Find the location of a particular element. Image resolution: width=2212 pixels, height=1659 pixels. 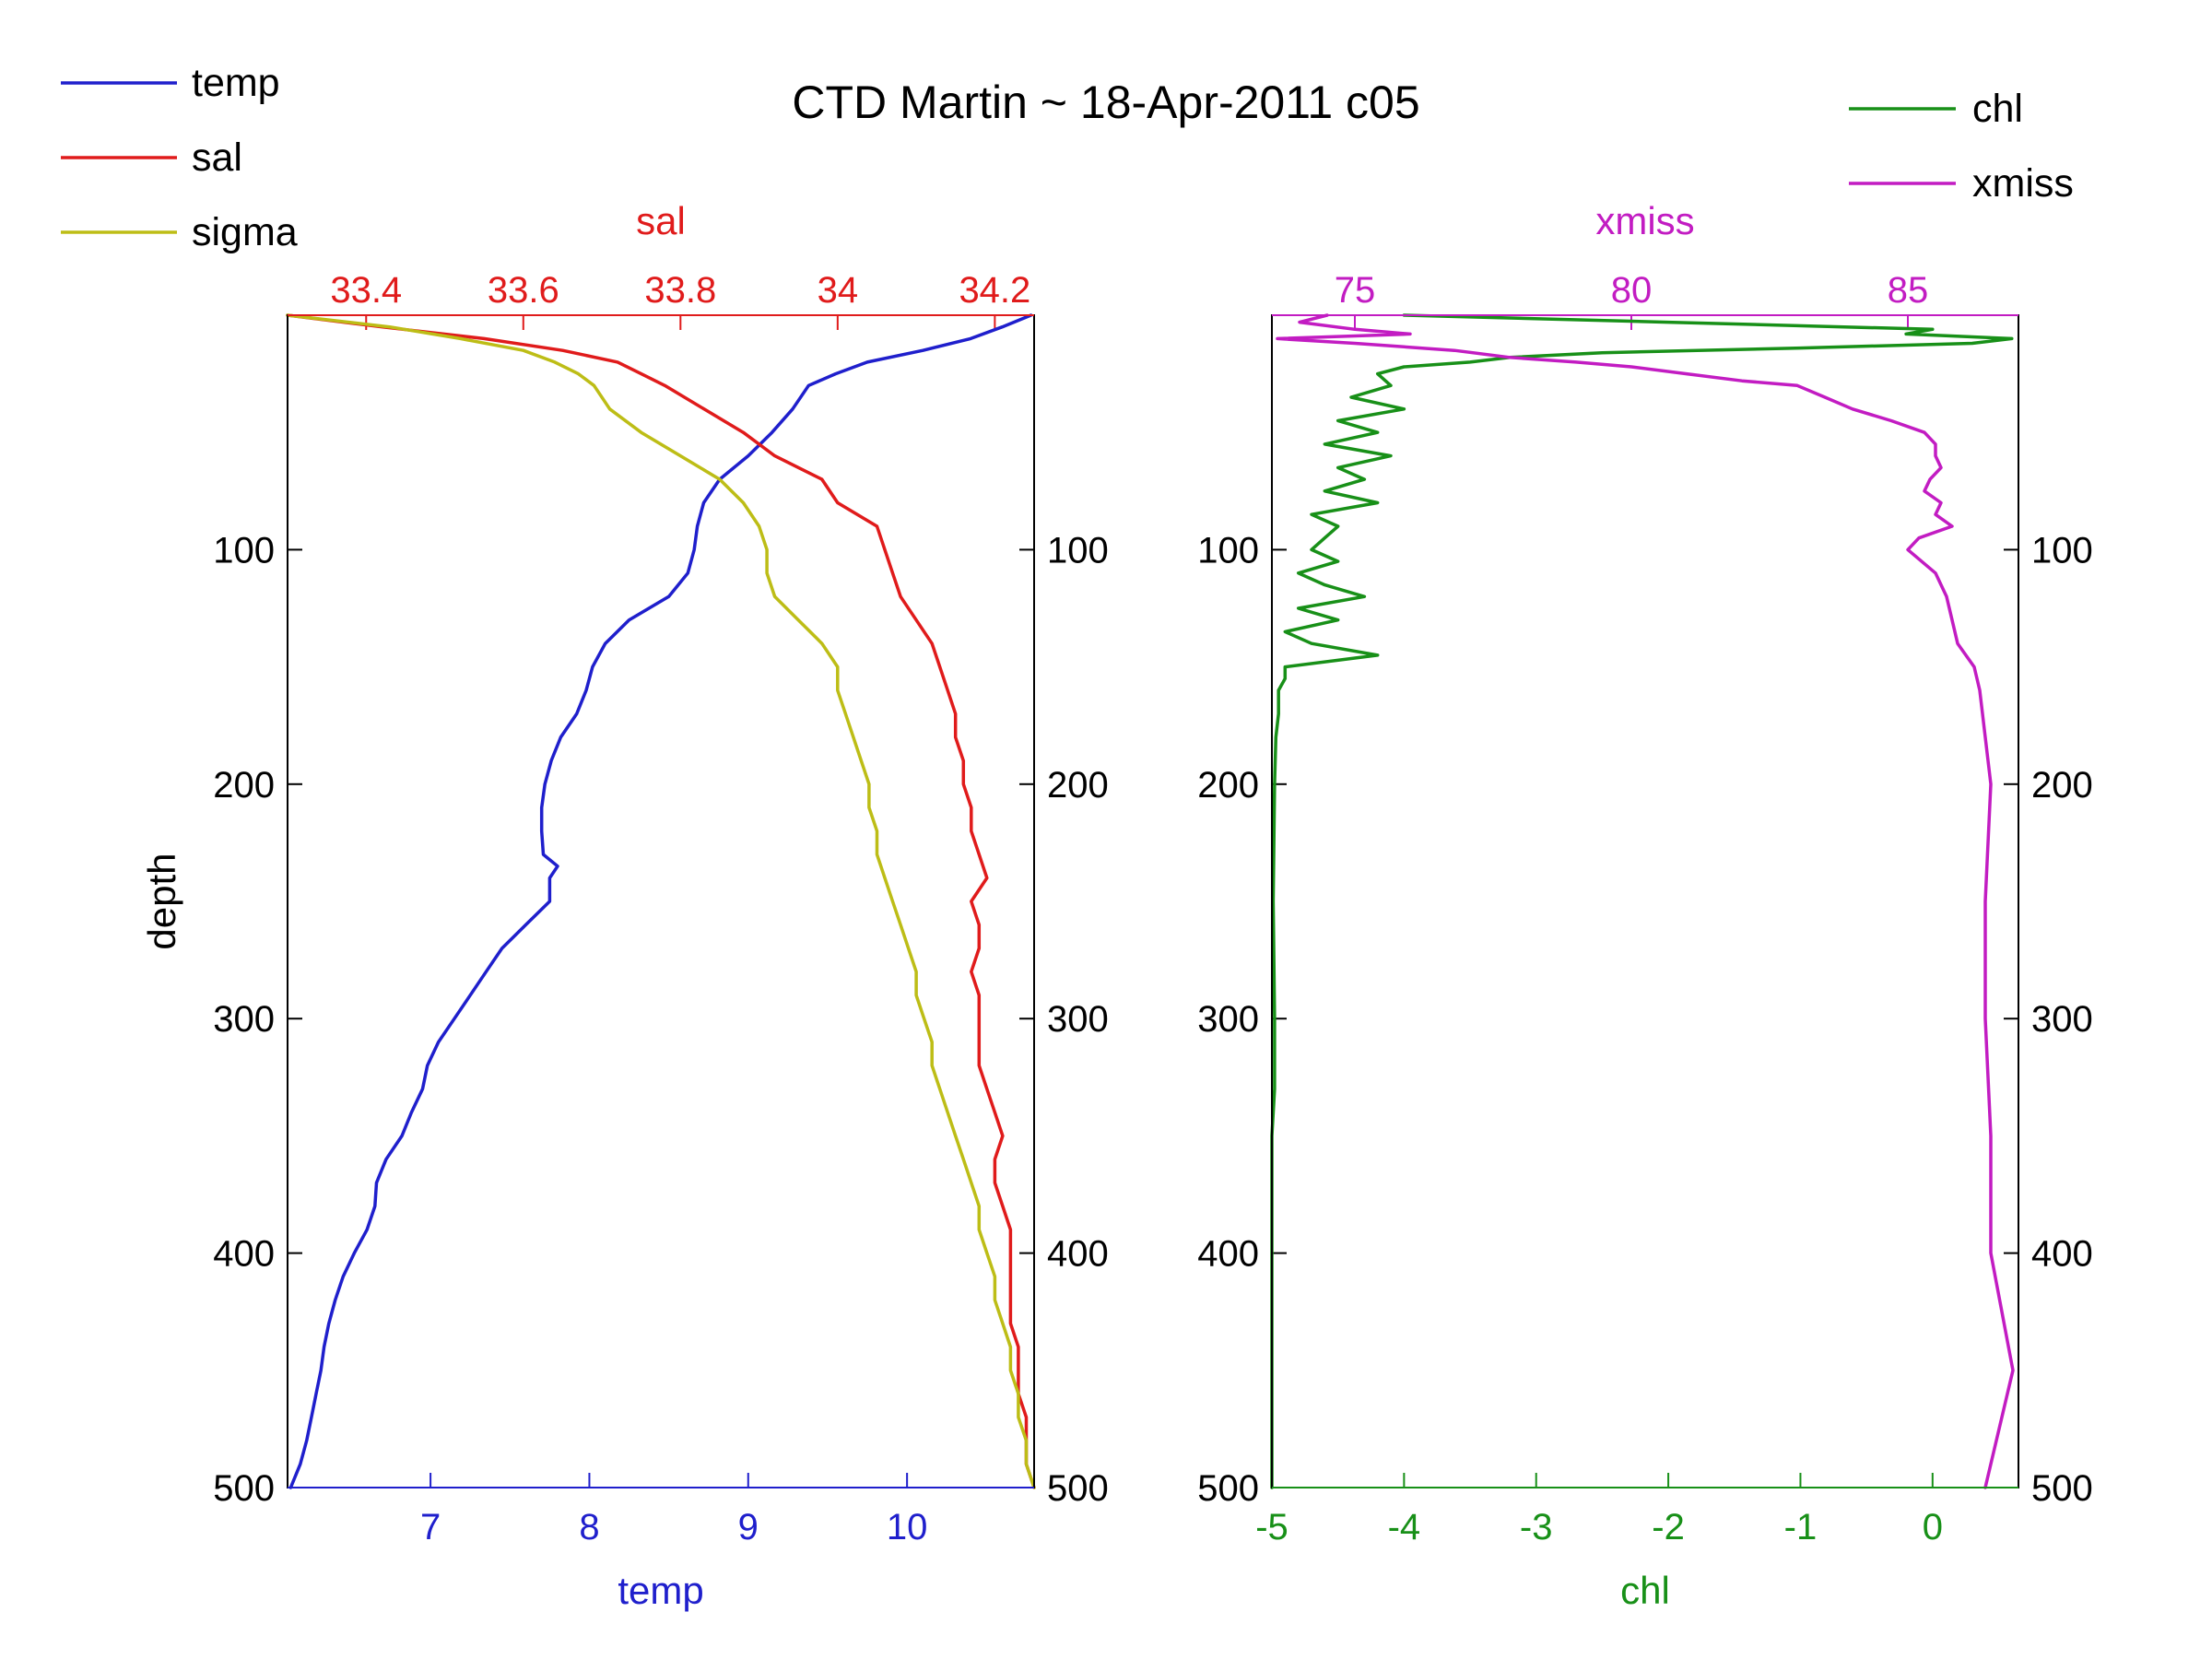

right-ytick-label-left: 500 is located at coordinates (1228, 1488).